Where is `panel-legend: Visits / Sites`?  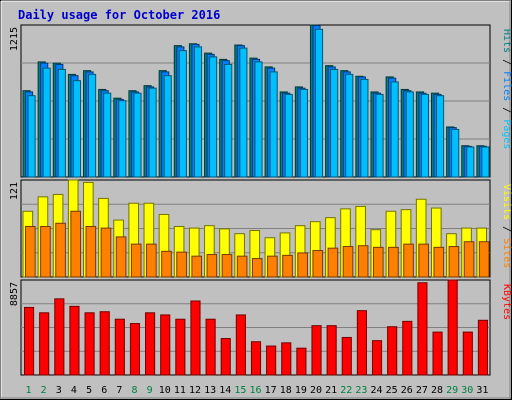
panel-legend: Visits / Sites is located at coordinates (506, 226).